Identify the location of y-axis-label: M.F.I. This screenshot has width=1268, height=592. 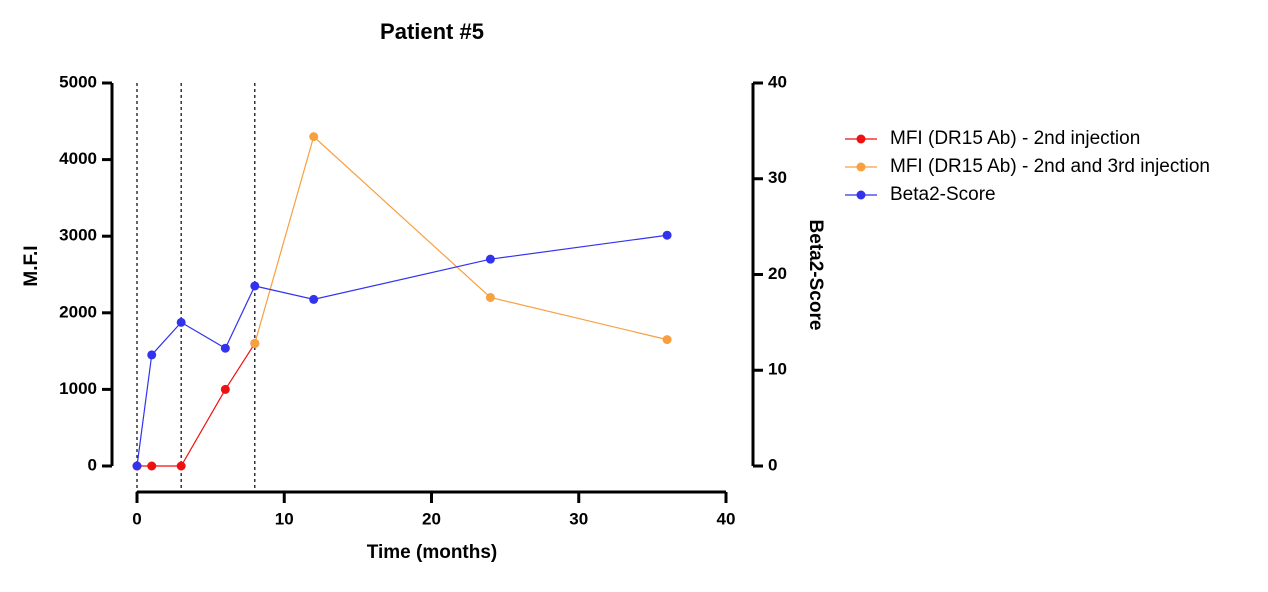
(31, 265).